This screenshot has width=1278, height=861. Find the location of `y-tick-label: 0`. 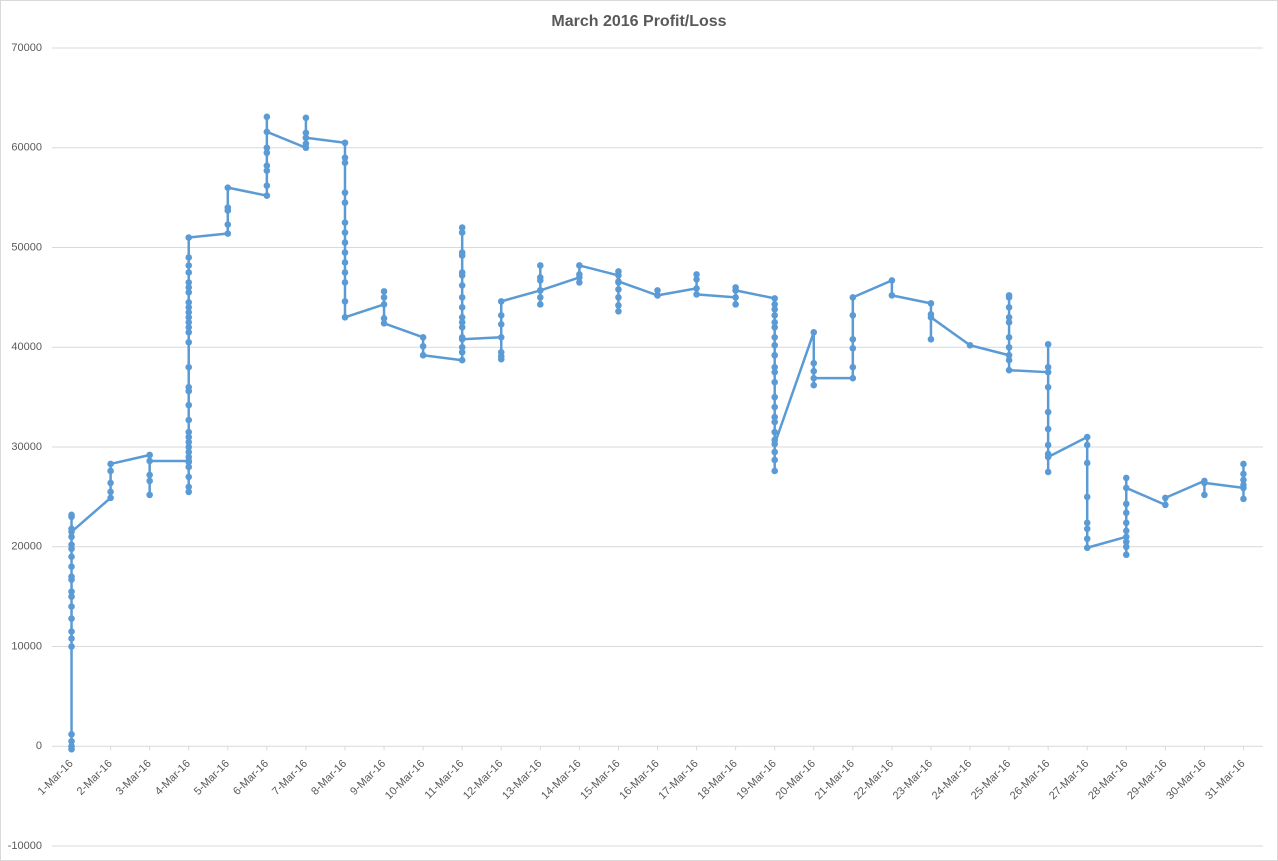

y-tick-label: 0 is located at coordinates (39, 746).